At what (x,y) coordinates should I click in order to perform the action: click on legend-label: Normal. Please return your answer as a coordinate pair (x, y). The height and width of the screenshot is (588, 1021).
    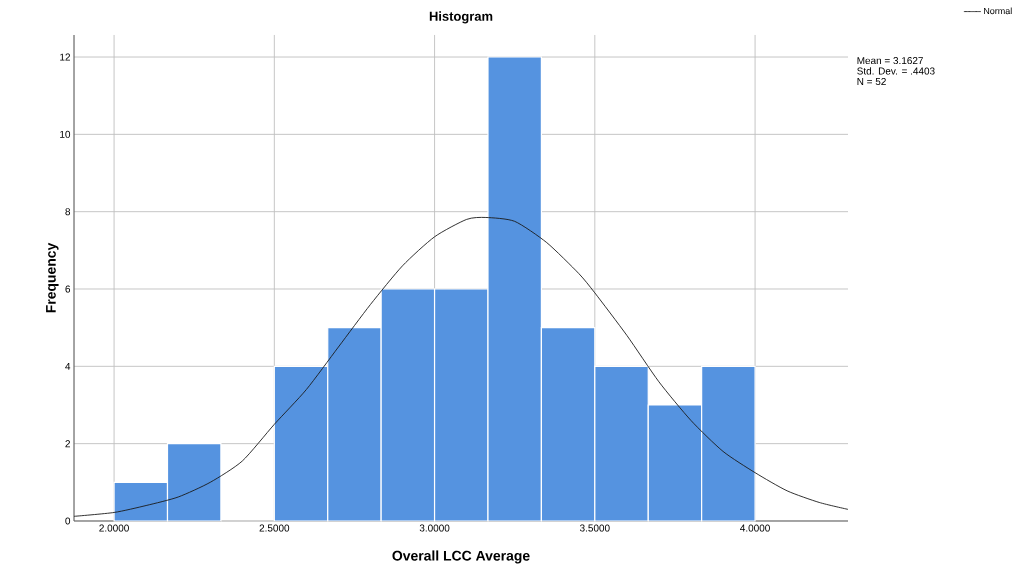
    Looking at the image, I should click on (998, 11).